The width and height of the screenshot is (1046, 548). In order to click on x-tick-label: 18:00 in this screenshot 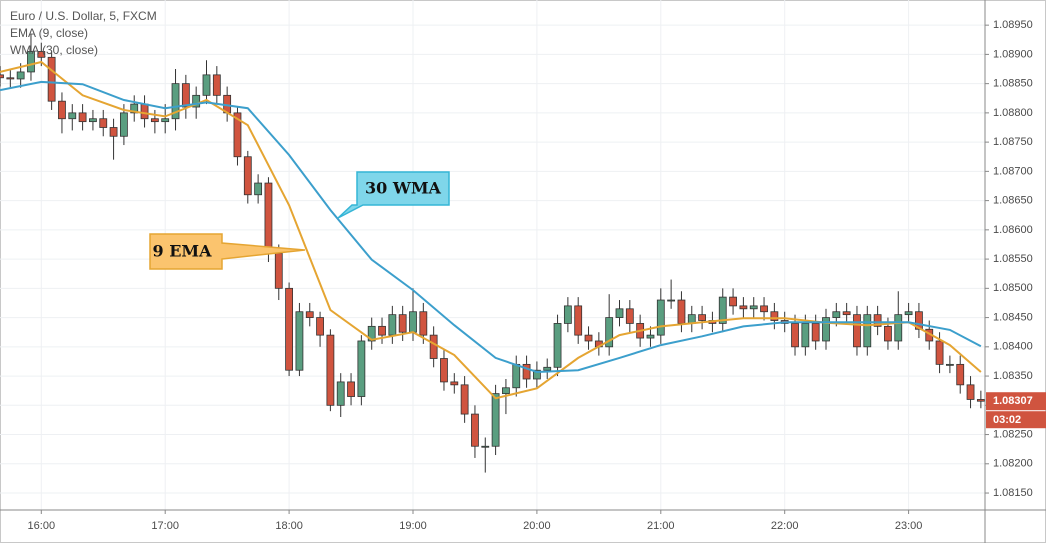, I will do `click(289, 526)`.